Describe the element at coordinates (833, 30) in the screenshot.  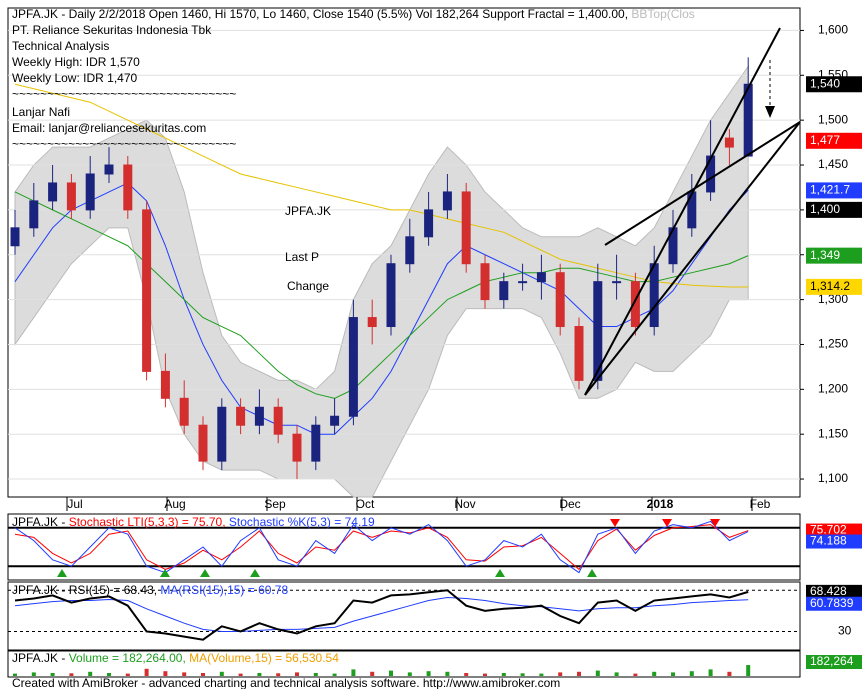
I see `y-tick-label: 1,600` at that location.